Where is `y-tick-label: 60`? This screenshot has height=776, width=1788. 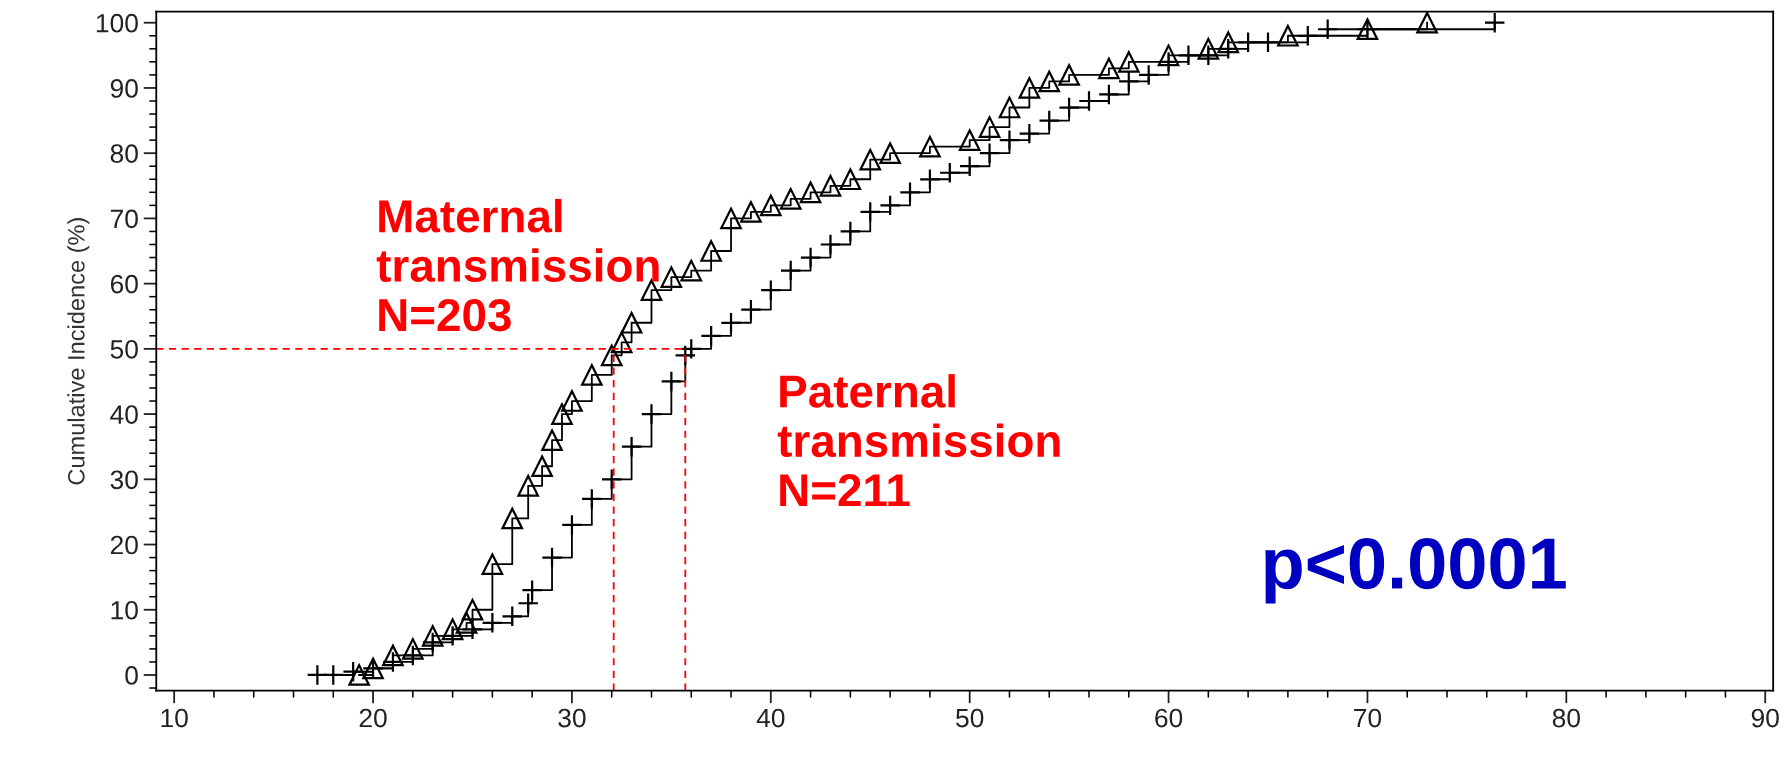 y-tick-label: 60 is located at coordinates (124, 284).